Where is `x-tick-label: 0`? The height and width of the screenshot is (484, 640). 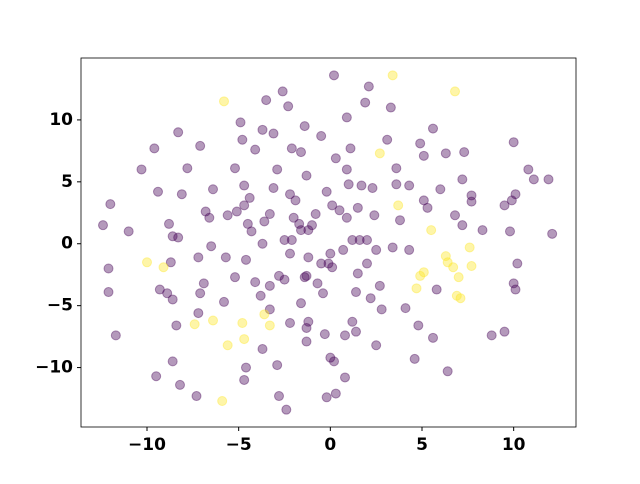 x-tick-label: 0 is located at coordinates (330, 445).